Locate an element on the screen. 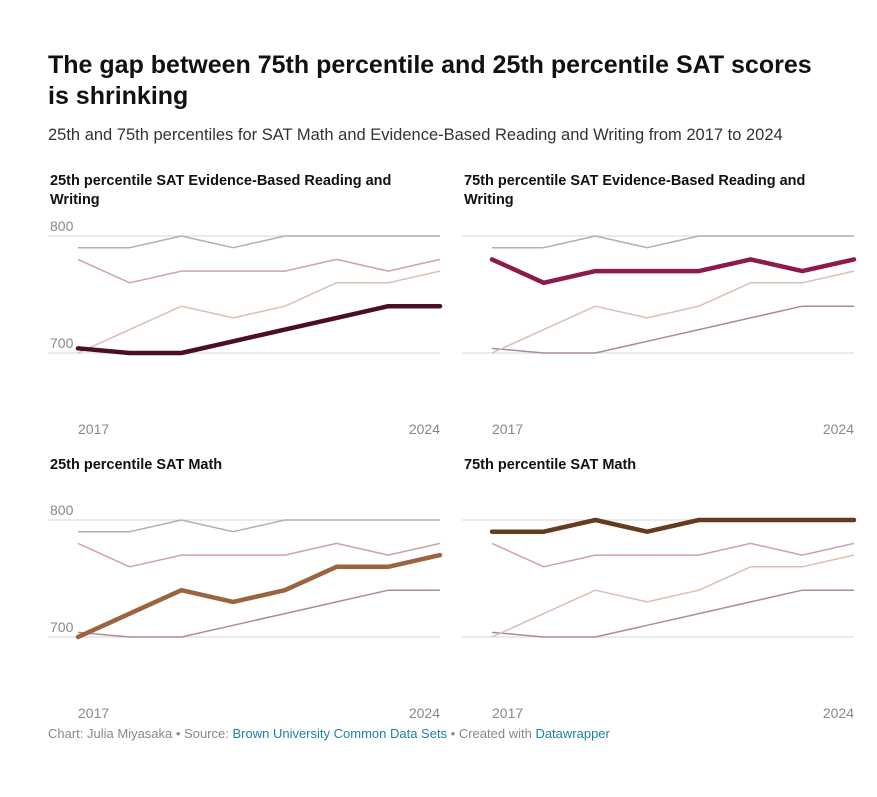 The height and width of the screenshot is (797, 877). panel-title: 25th percentile SAT Math is located at coordinates (136, 465).